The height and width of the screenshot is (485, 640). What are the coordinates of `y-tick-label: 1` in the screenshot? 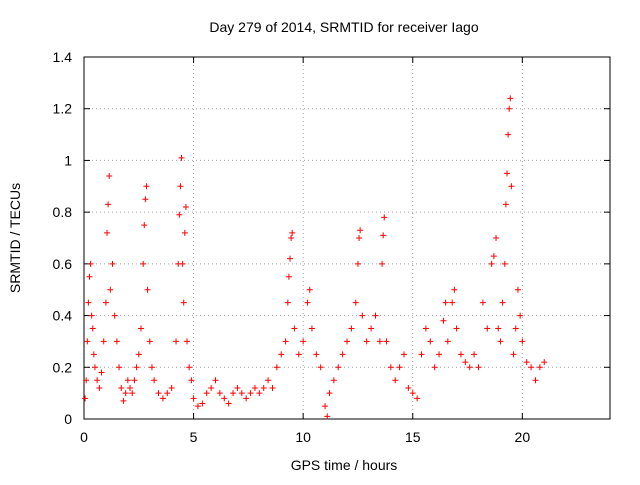 It's located at (68, 160).